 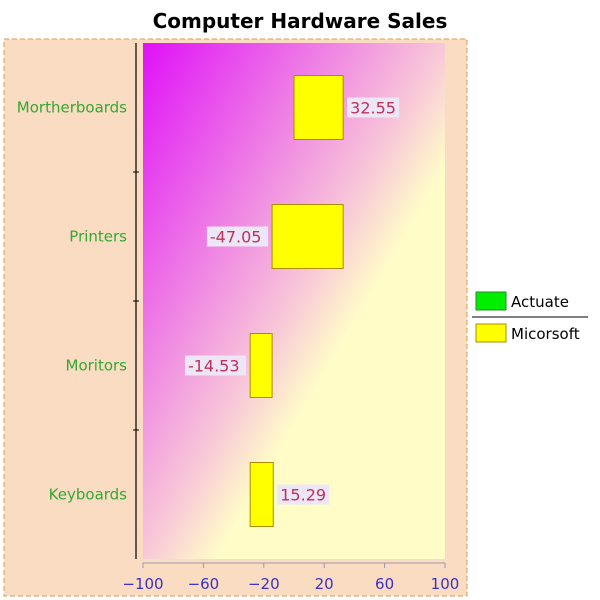 I want to click on legend-label-actuate: Actuate, so click(x=540, y=302).